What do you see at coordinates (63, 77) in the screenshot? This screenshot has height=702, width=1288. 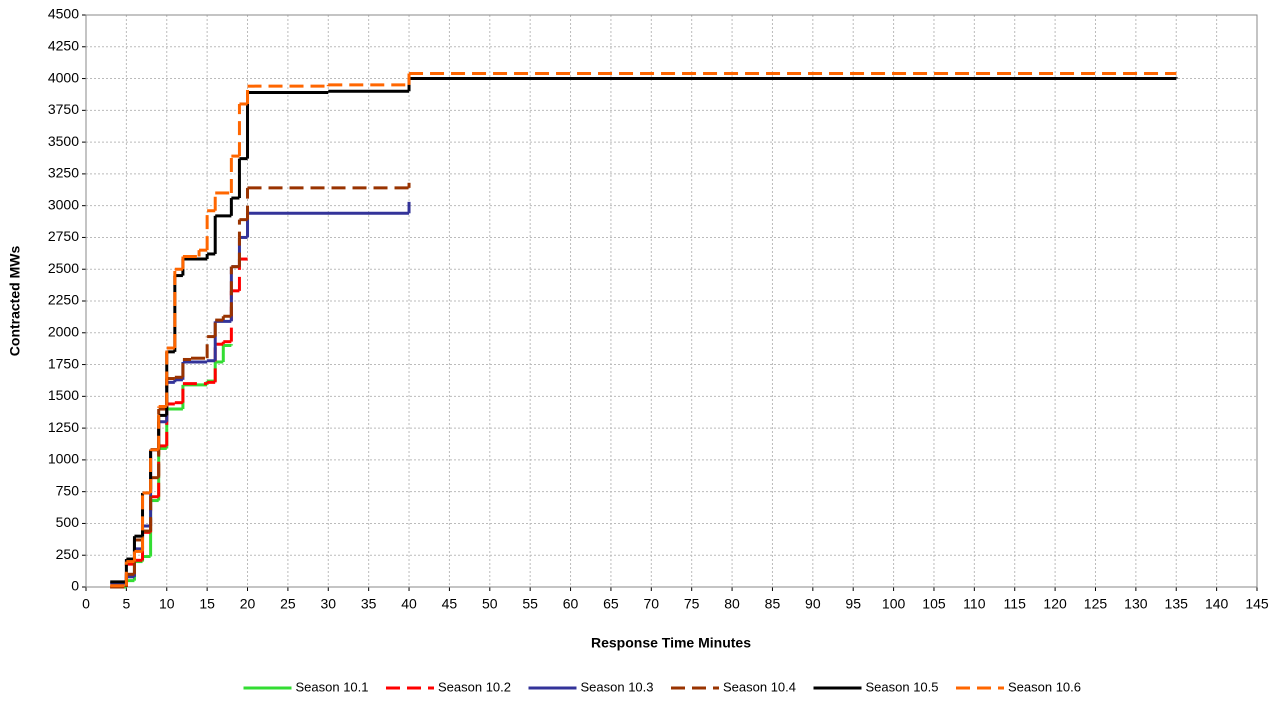 I see `y-tick-label: 4000` at bounding box center [63, 77].